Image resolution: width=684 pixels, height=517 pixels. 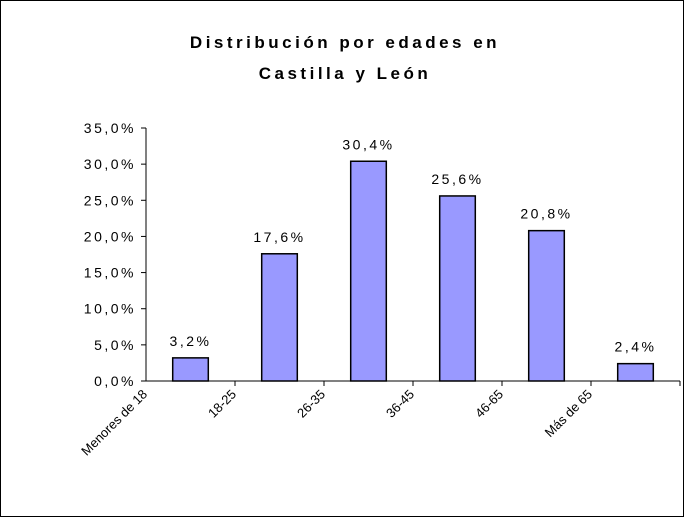 What do you see at coordinates (115, 381) in the screenshot?
I see `y-tick-label: 0,0%` at bounding box center [115, 381].